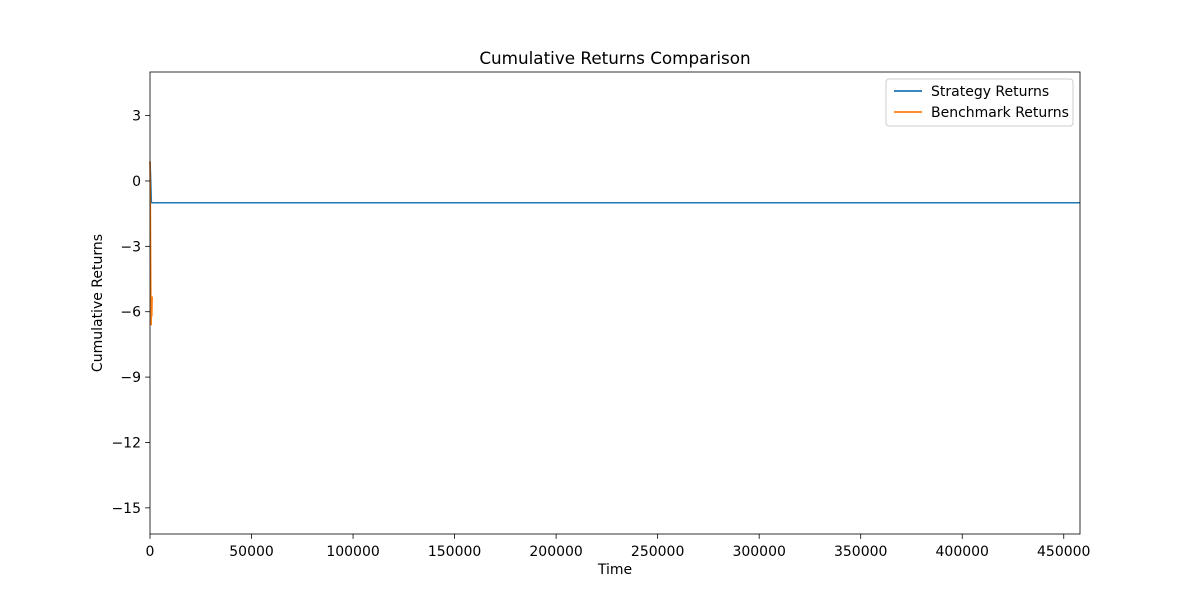 The height and width of the screenshot is (600, 1200). What do you see at coordinates (962, 552) in the screenshot?
I see `x-tick-label: 400000` at bounding box center [962, 552].